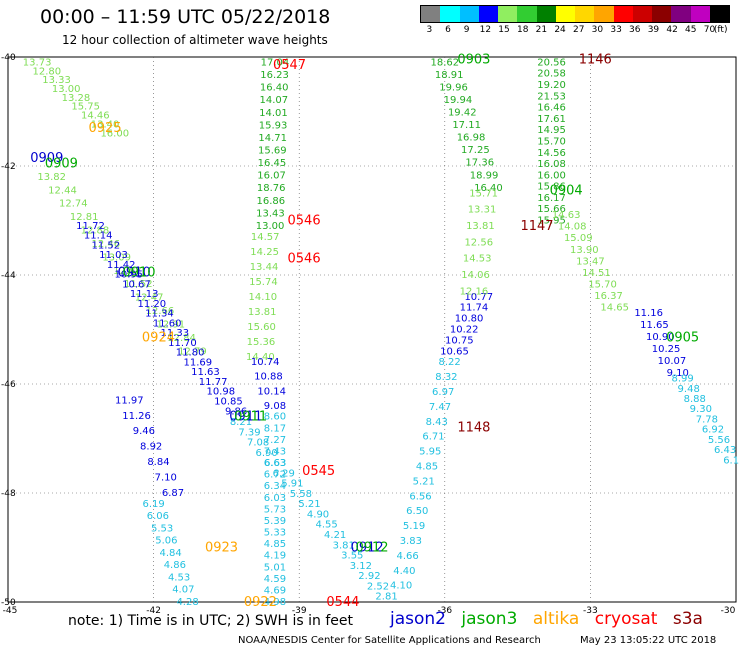 The width and height of the screenshot is (740, 650). Describe the element at coordinates (105, 128) in the screenshot. I see `time-label-altika: 0925` at that location.